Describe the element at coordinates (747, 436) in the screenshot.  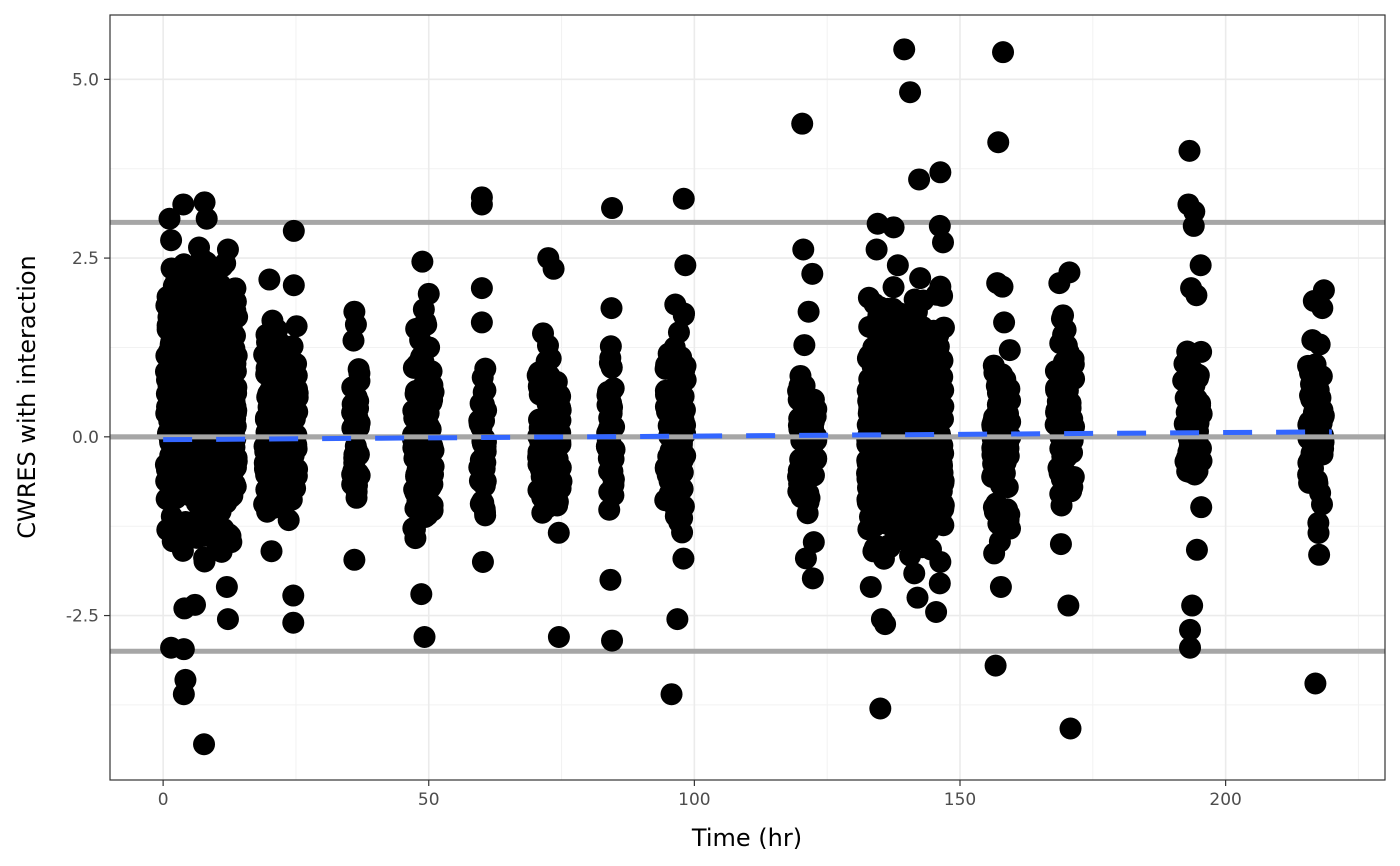
I see `trend-line-segment` at that location.